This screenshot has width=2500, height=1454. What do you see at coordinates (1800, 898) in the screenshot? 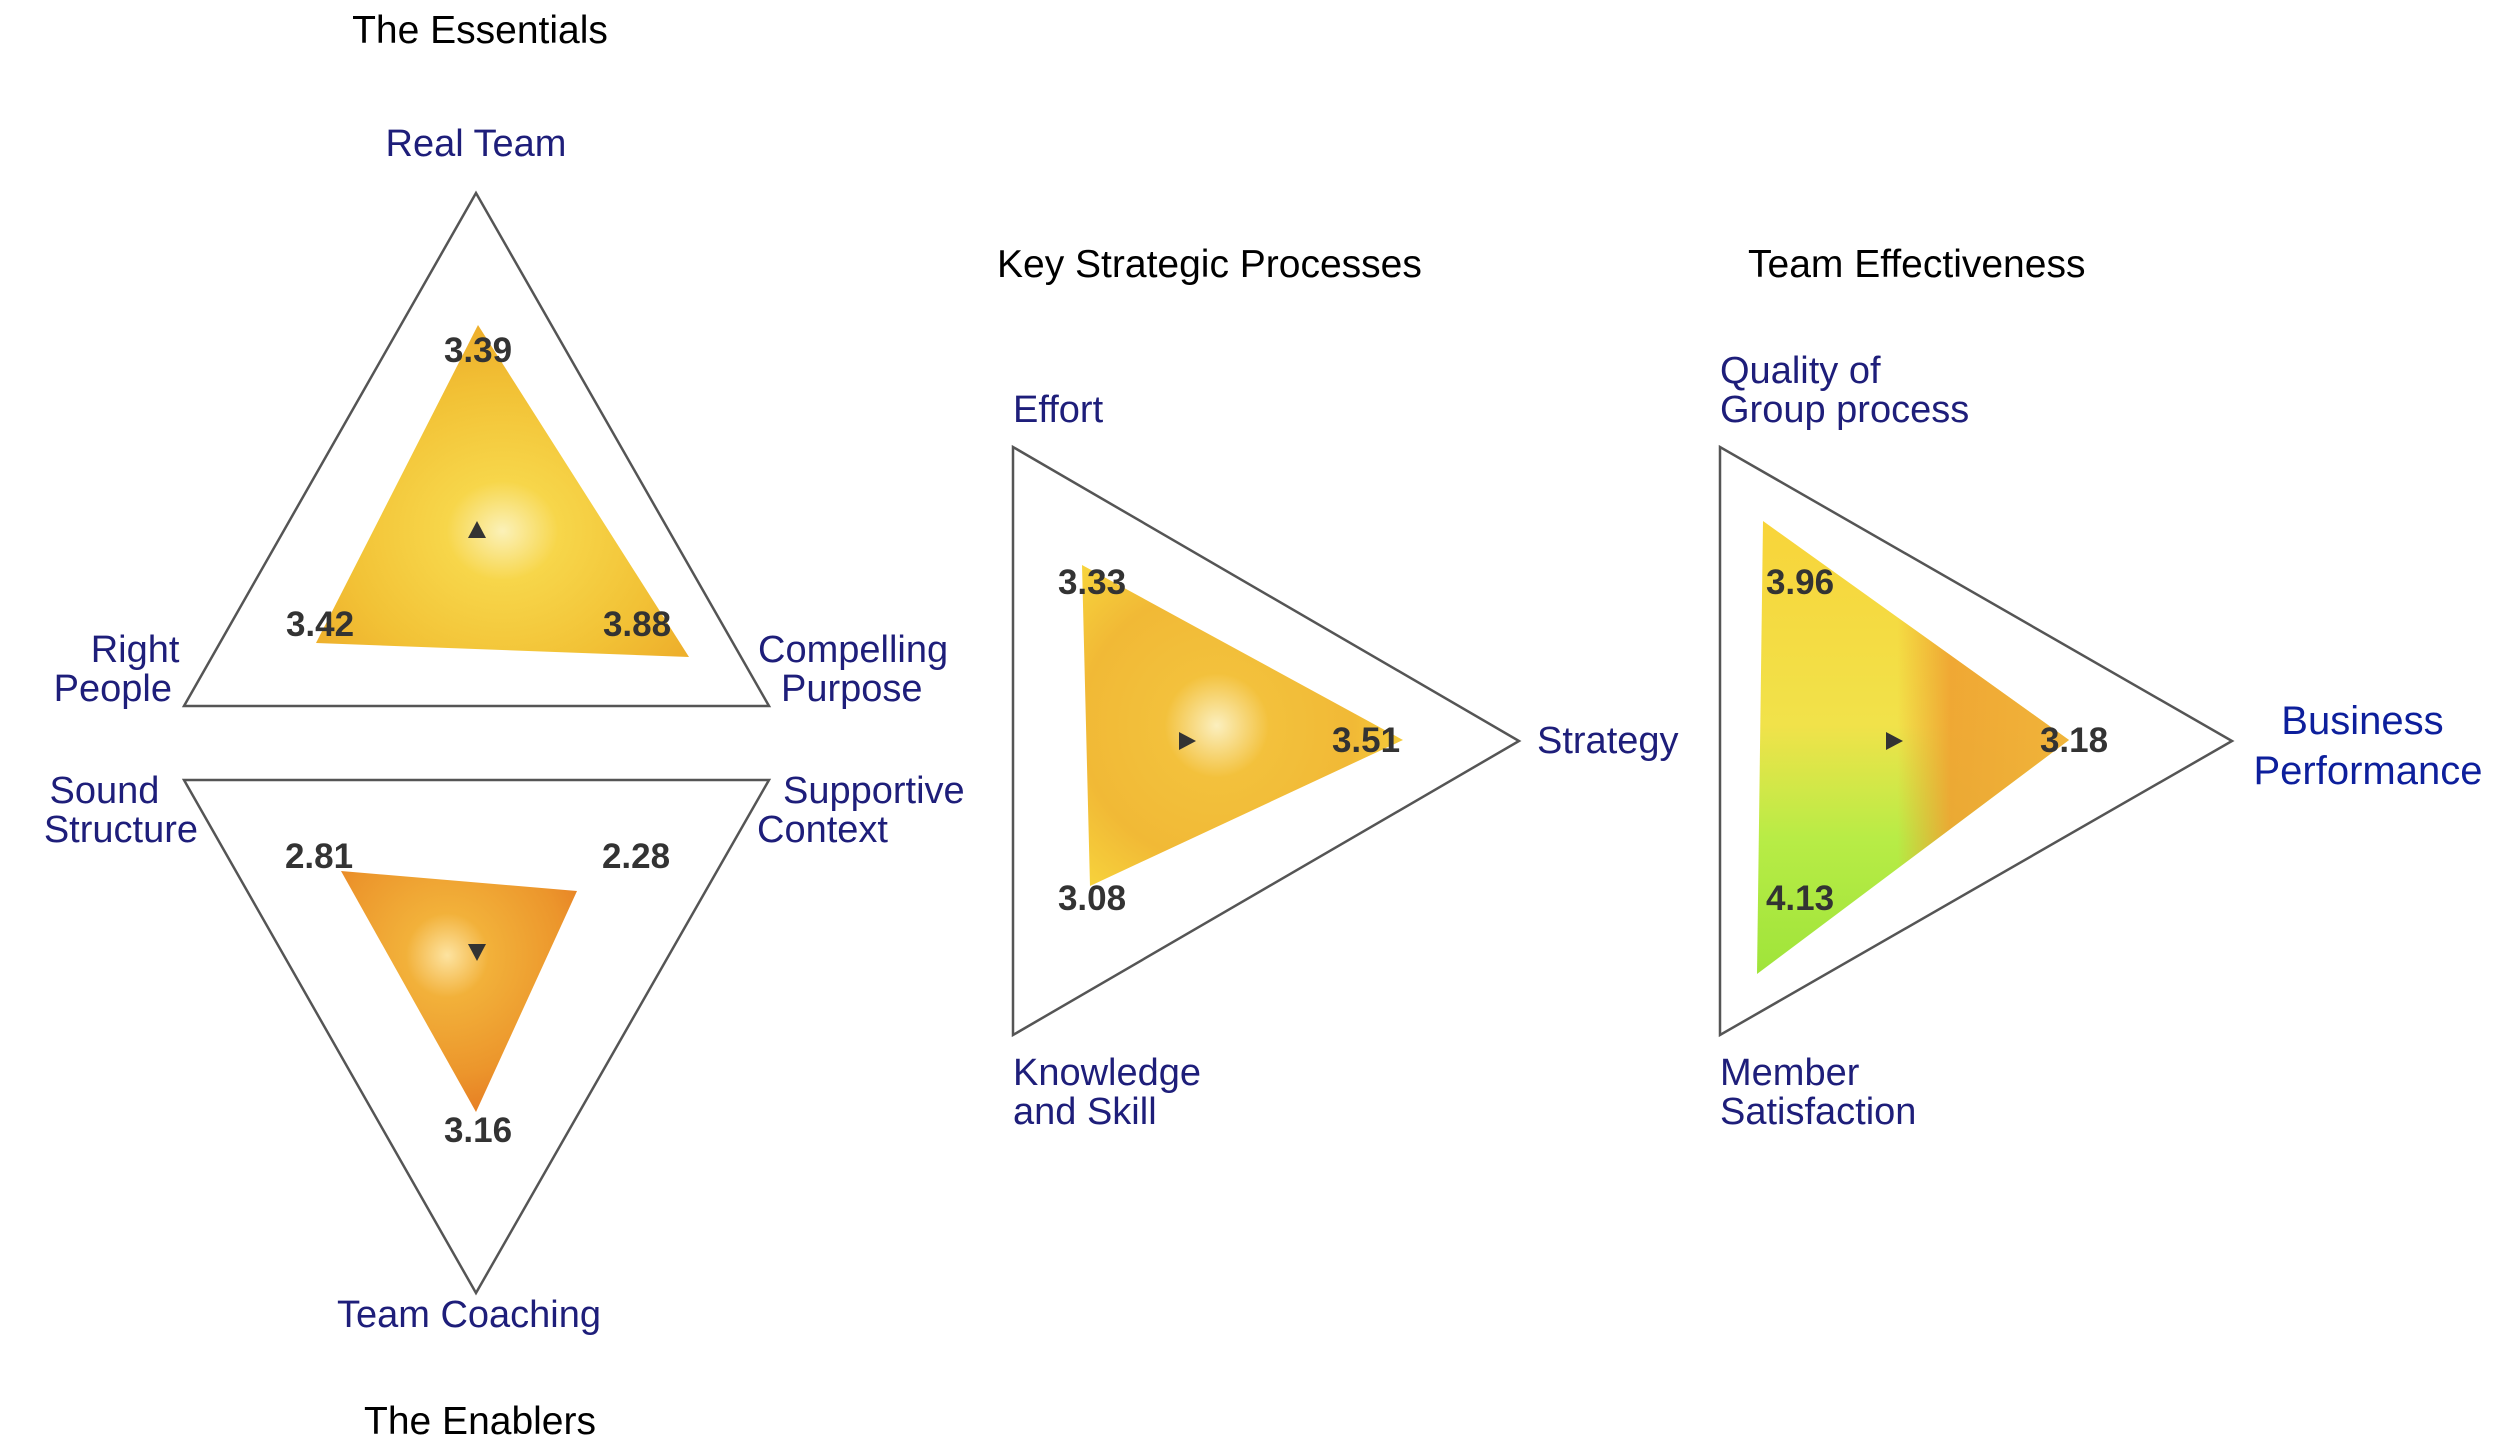
I see `value-member-satisfaction: 4.13` at bounding box center [1800, 898].